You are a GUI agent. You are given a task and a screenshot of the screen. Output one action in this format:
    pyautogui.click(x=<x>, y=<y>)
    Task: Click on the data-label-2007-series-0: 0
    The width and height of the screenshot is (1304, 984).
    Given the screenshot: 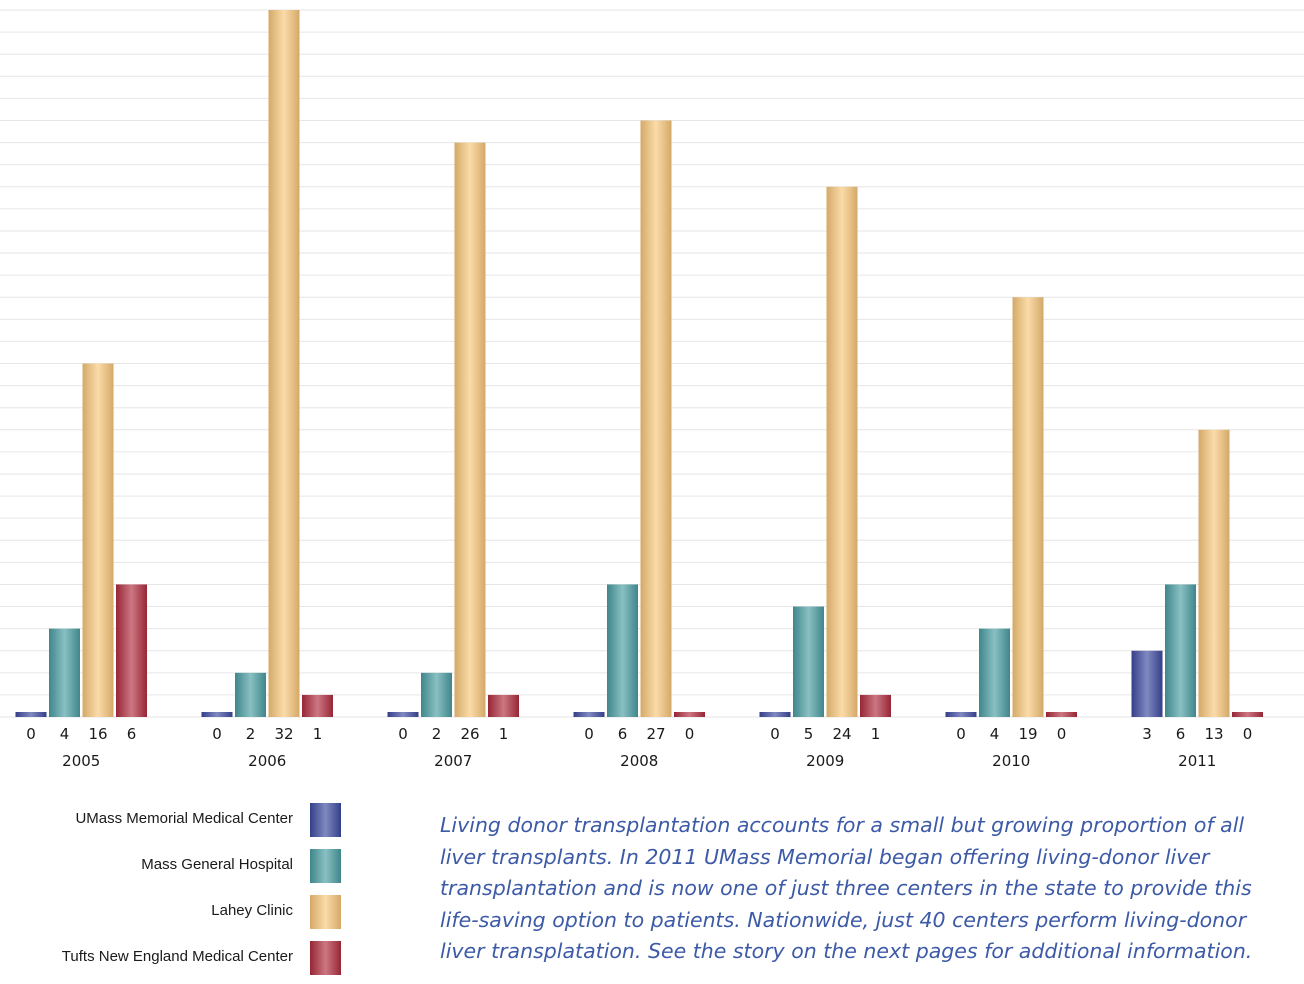 What is the action you would take?
    pyautogui.click(x=403, y=734)
    